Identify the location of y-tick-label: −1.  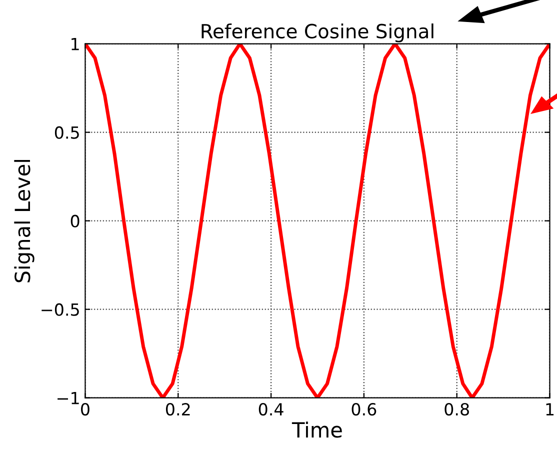
(68, 398).